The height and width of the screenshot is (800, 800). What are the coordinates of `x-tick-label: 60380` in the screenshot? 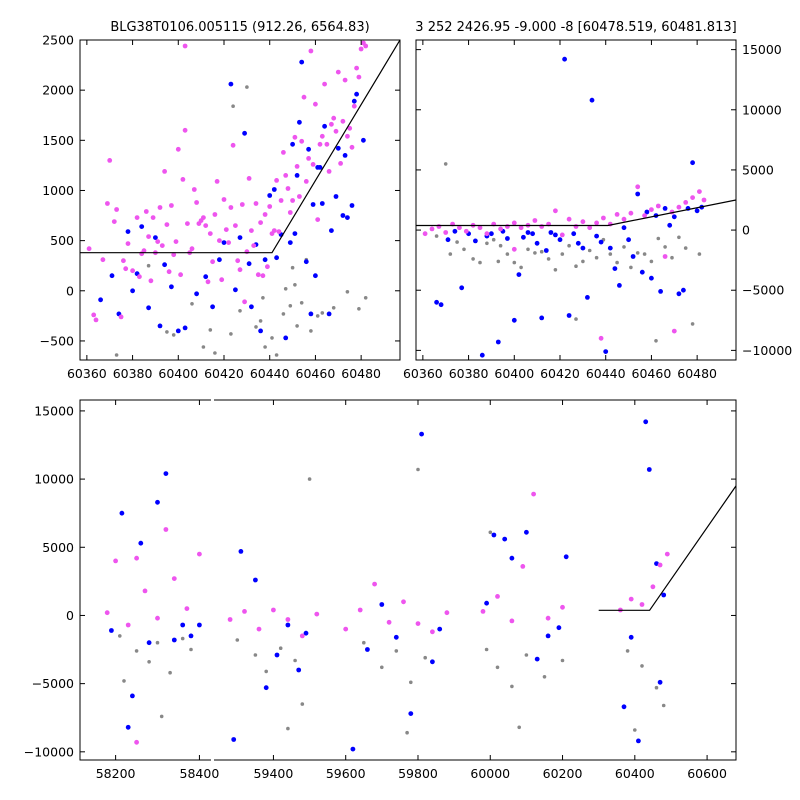 It's located at (469, 373).